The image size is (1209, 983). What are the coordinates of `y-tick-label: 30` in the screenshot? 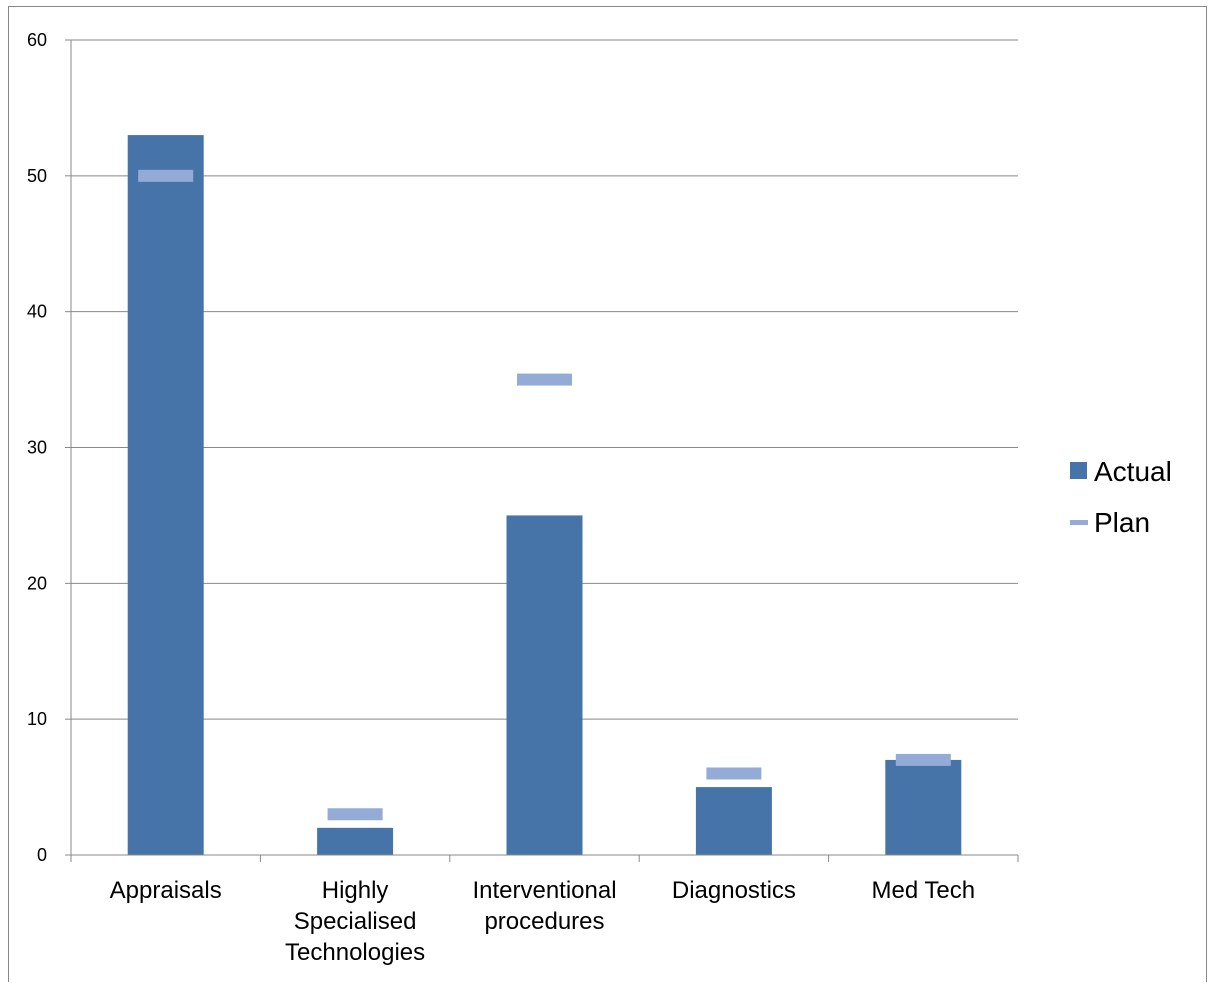 It's located at (37, 448).